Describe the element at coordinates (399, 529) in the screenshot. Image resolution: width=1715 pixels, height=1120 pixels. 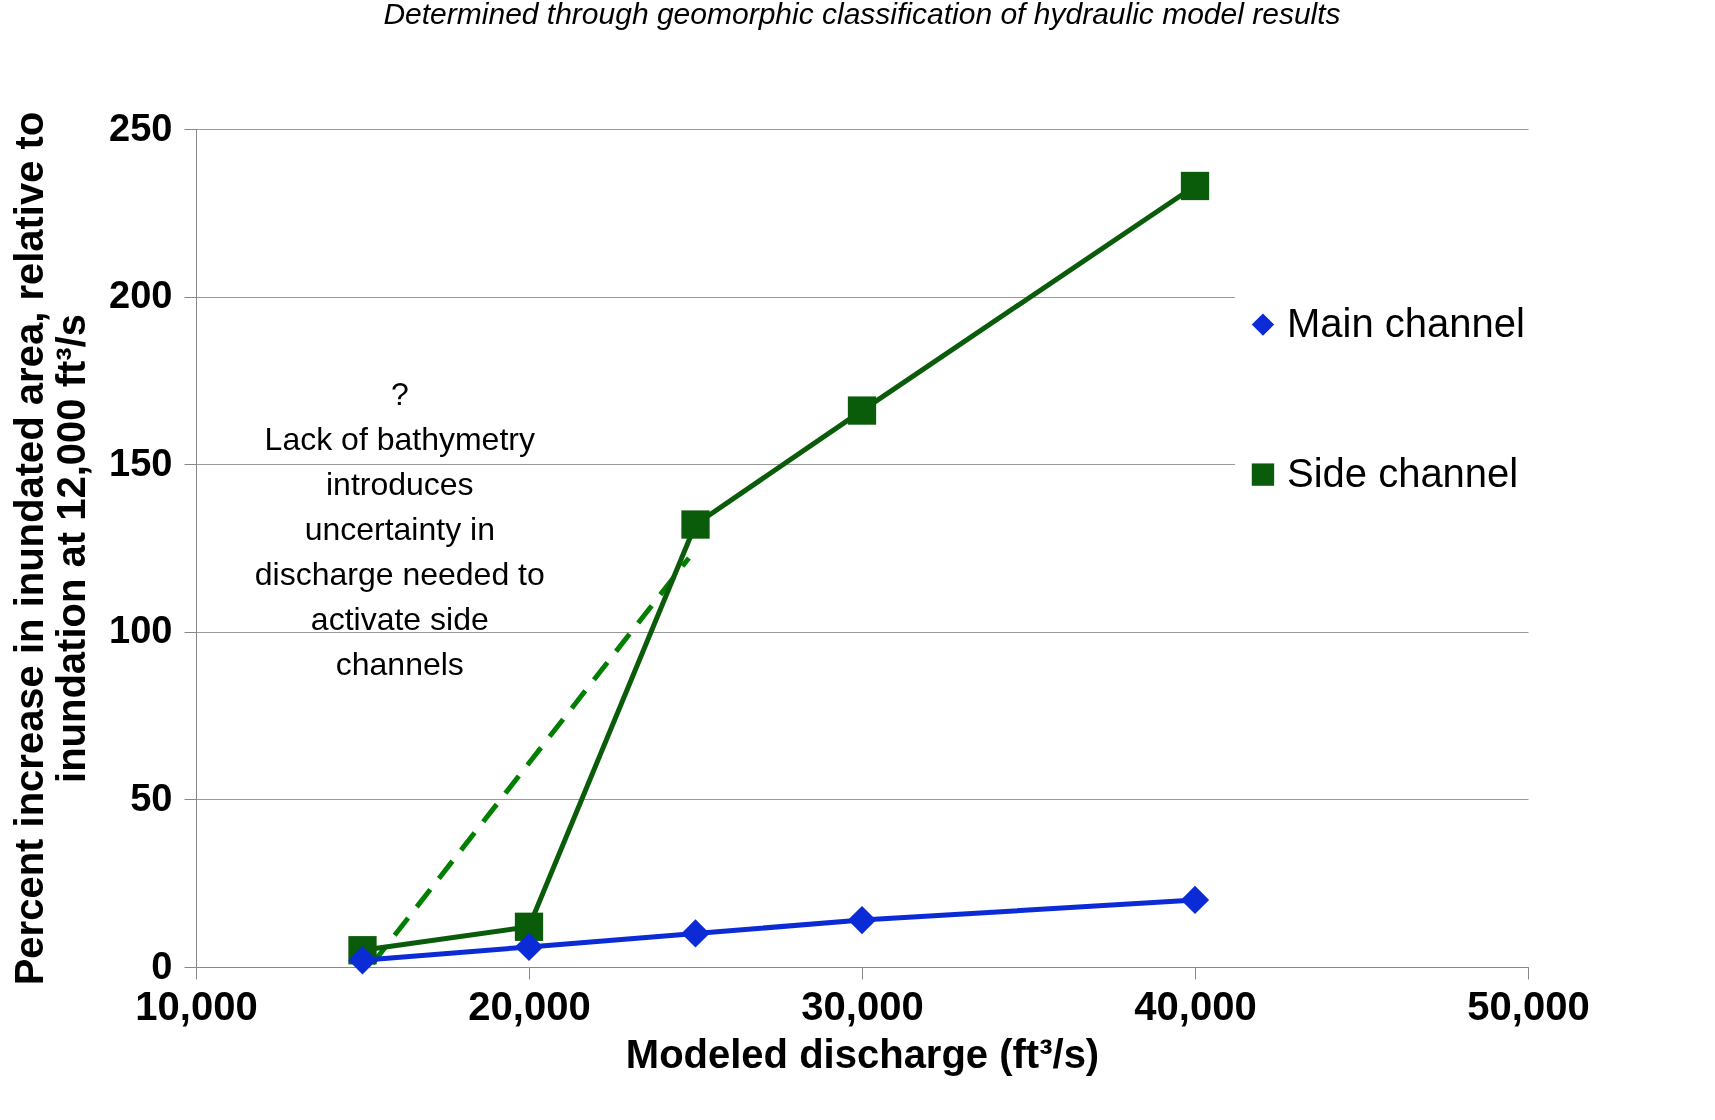
I see `annotation: ? Lack of bathymetry introduces uncertainty in discharge needed to activate side channels` at that location.